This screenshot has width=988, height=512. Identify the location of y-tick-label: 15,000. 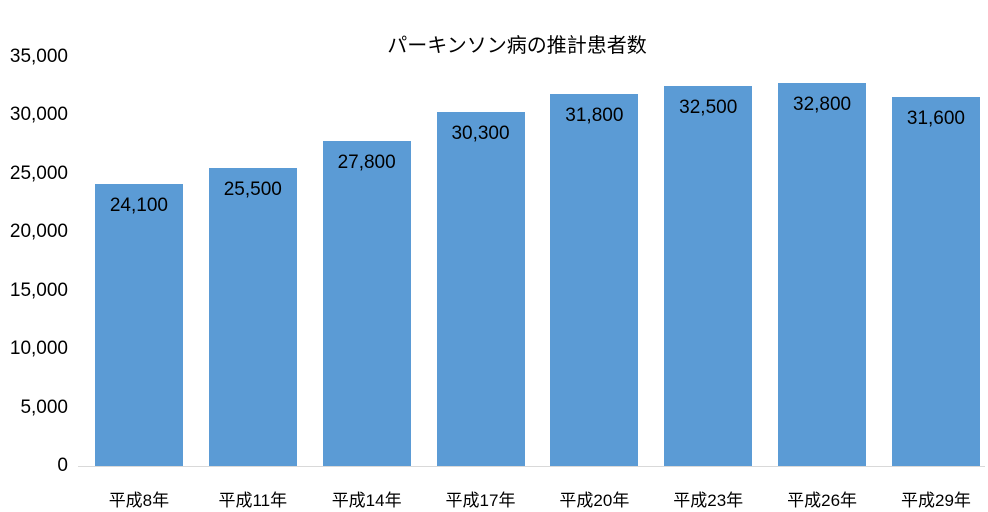
(38, 290).